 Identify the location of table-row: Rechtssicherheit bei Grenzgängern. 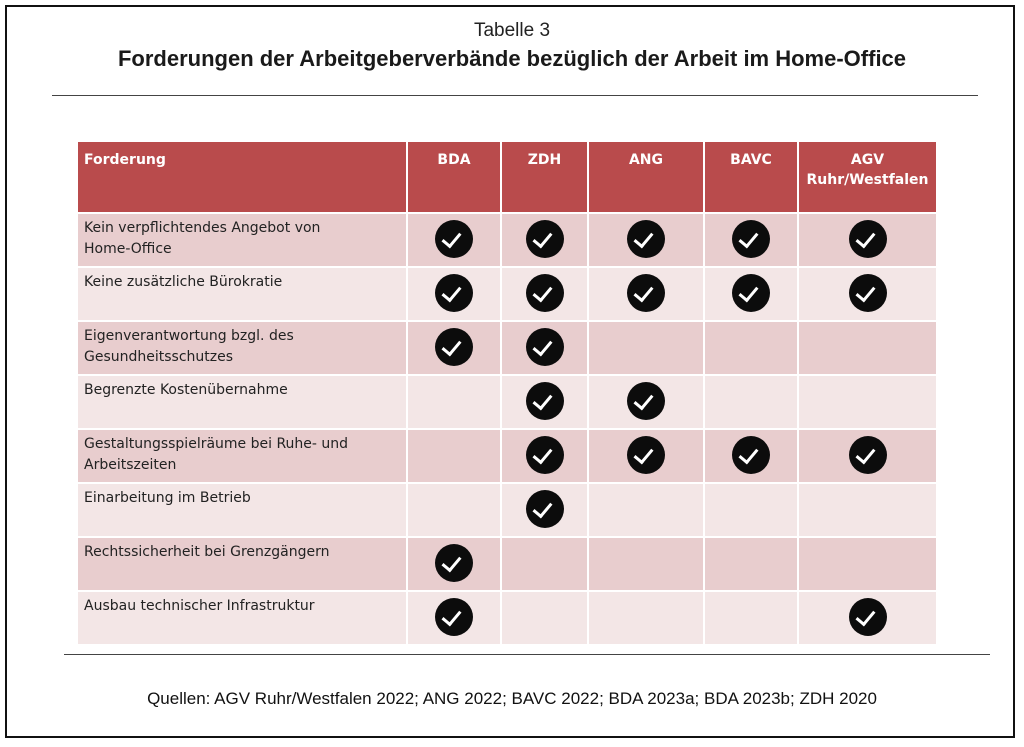
(508, 564).